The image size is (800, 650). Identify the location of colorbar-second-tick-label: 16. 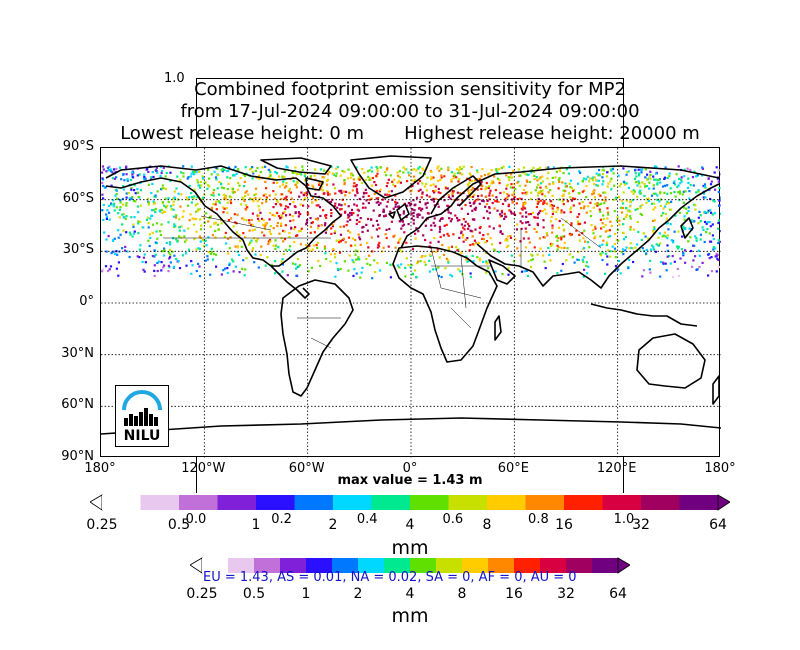
(514, 594).